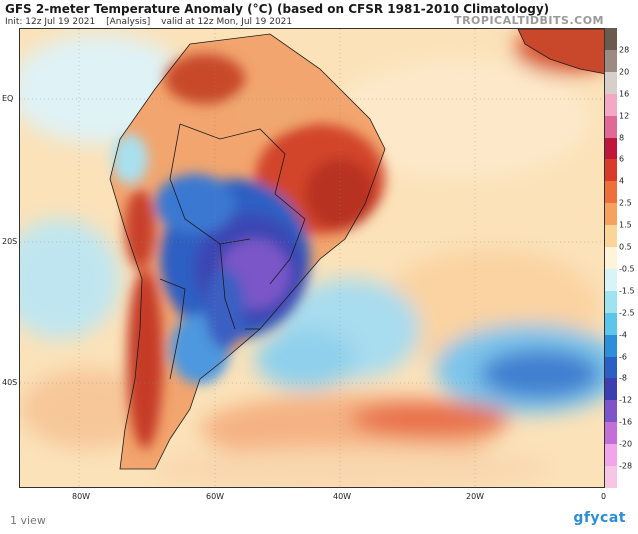  Describe the element at coordinates (81, 496) in the screenshot. I see `lon-label-80w: 80W` at that location.